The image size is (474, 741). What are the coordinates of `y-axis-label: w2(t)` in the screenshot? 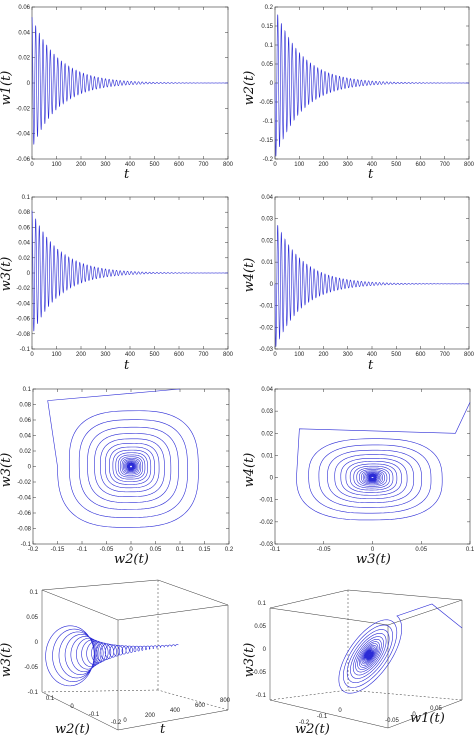 It's located at (249, 88).